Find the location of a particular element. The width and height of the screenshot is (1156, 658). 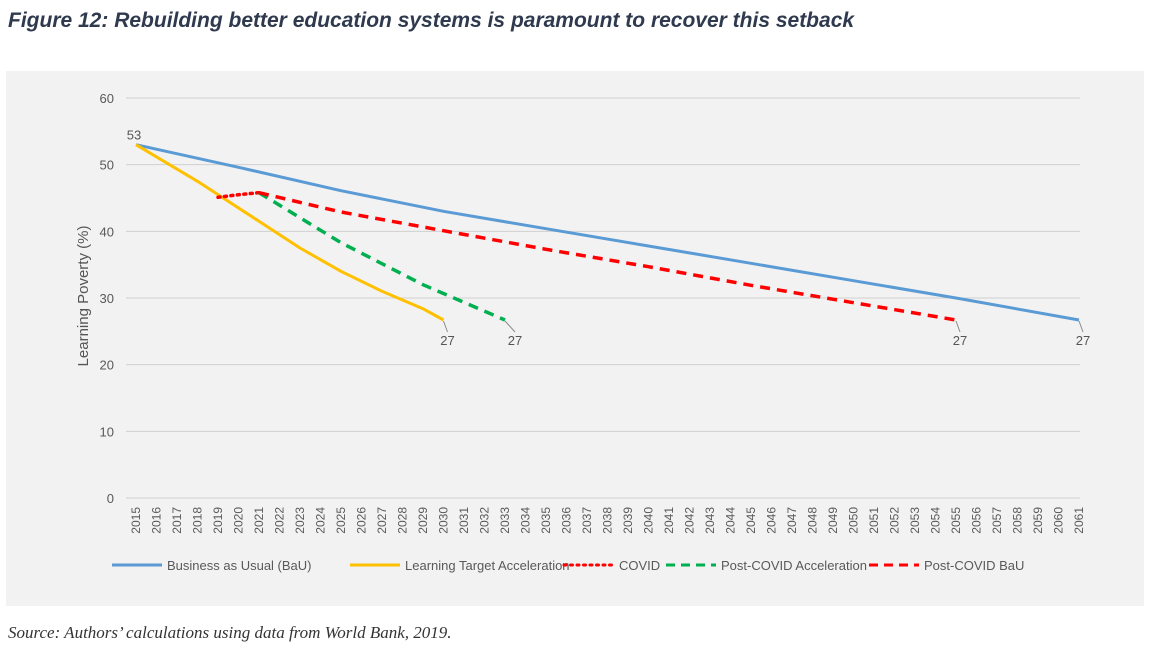

legend-label: Learning Target Acceleration is located at coordinates (487, 565).